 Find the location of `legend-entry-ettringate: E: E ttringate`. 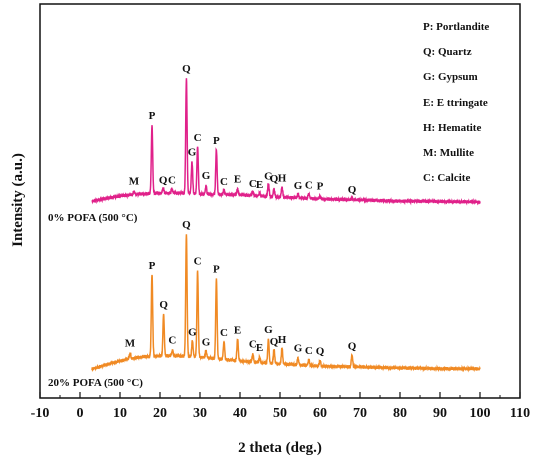

legend-entry-ettringate: E: E ttringate is located at coordinates (455, 103).